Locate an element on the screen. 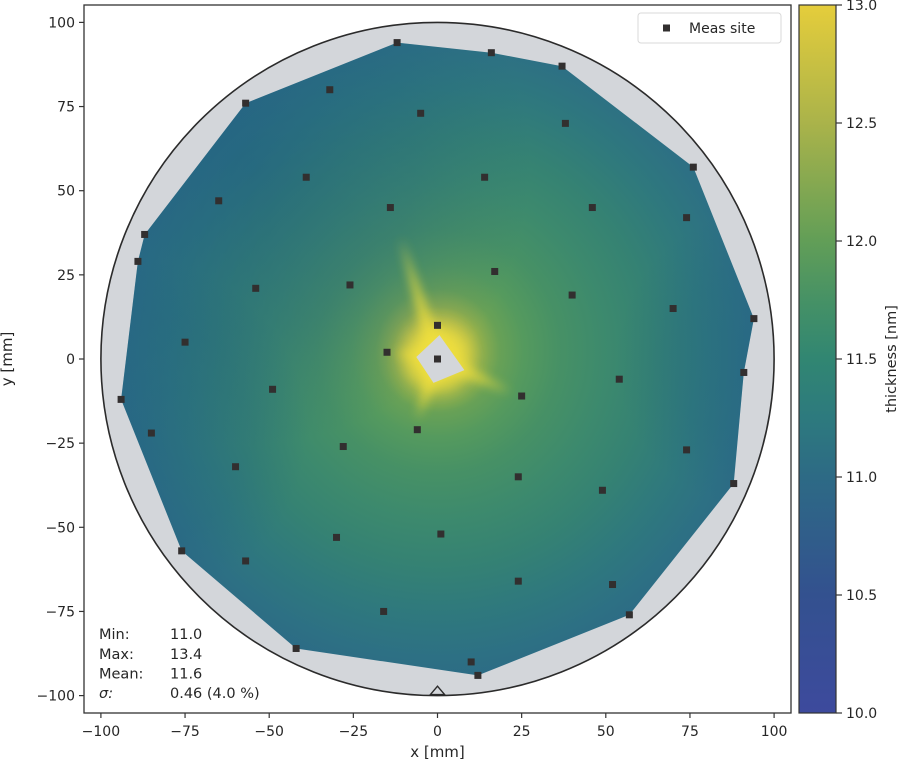 The width and height of the screenshot is (908, 766). y-tick-label: −50 is located at coordinates (60, 528).